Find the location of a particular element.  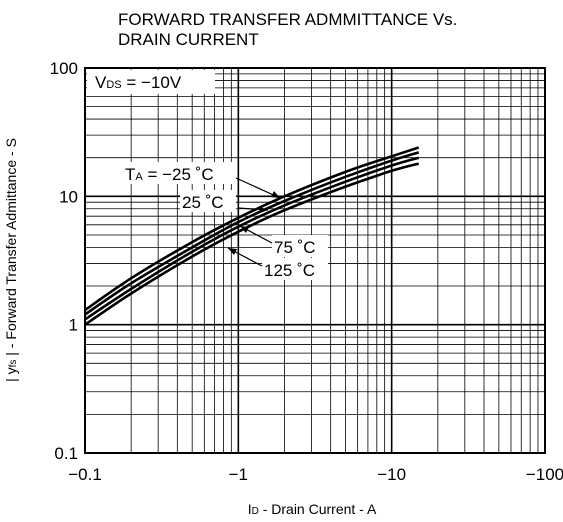

x-tick-label: −1 is located at coordinates (238, 474).